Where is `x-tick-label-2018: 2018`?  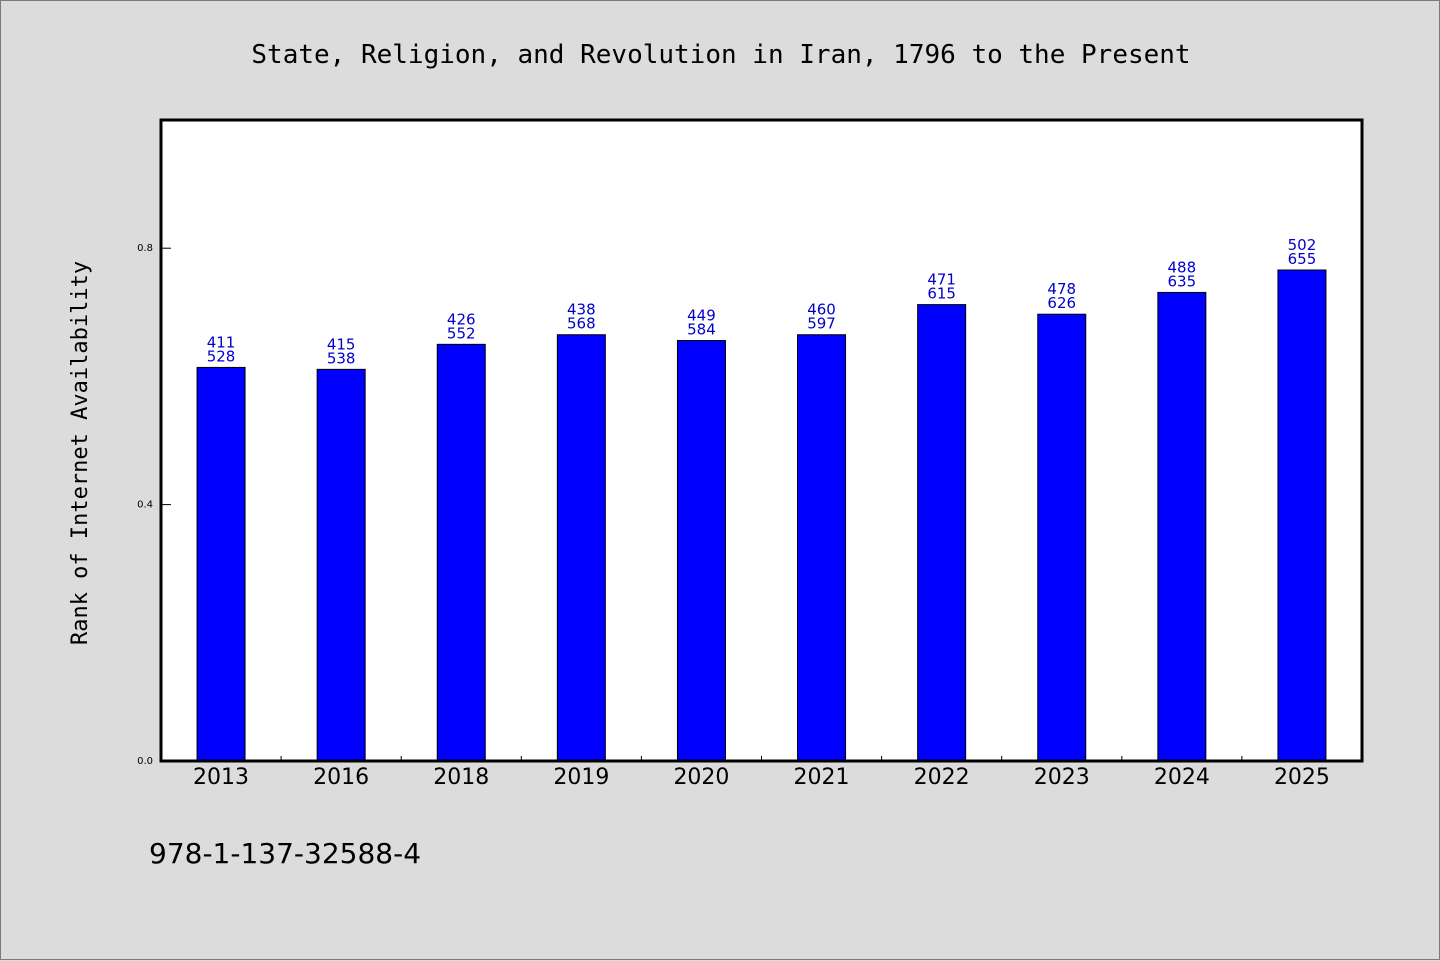
x-tick-label-2018: 2018 is located at coordinates (461, 777).